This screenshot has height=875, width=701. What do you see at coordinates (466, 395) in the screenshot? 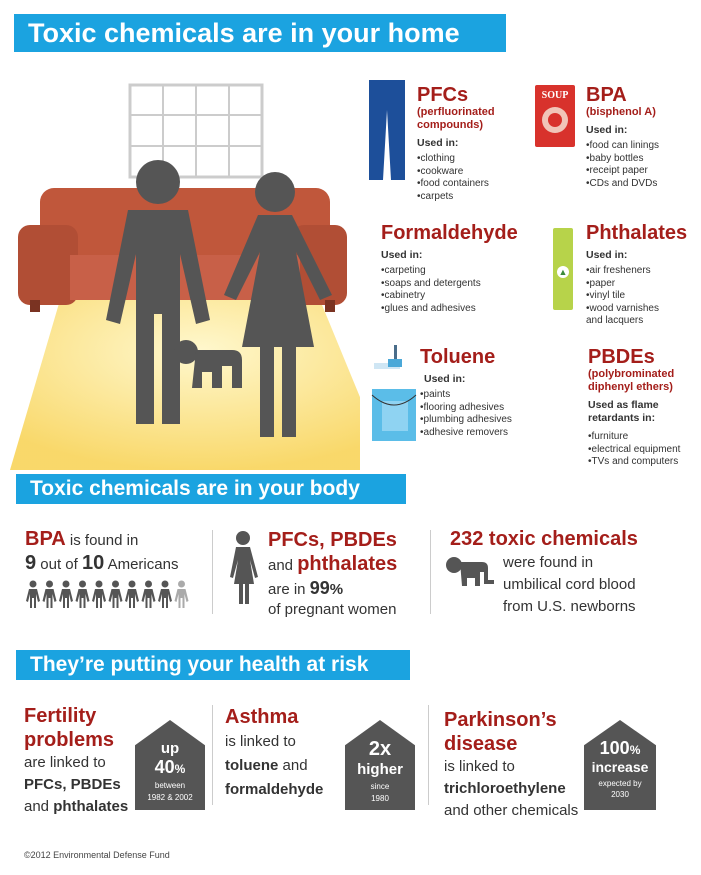
I see `use-item: paints` at bounding box center [466, 395].